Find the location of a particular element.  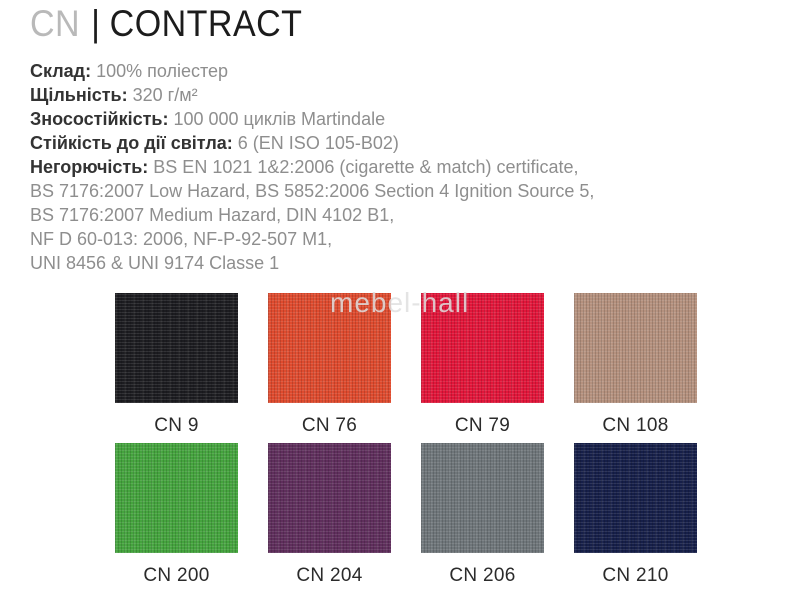

spec-line: Склад: 100% поліестер is located at coordinates (350, 71).